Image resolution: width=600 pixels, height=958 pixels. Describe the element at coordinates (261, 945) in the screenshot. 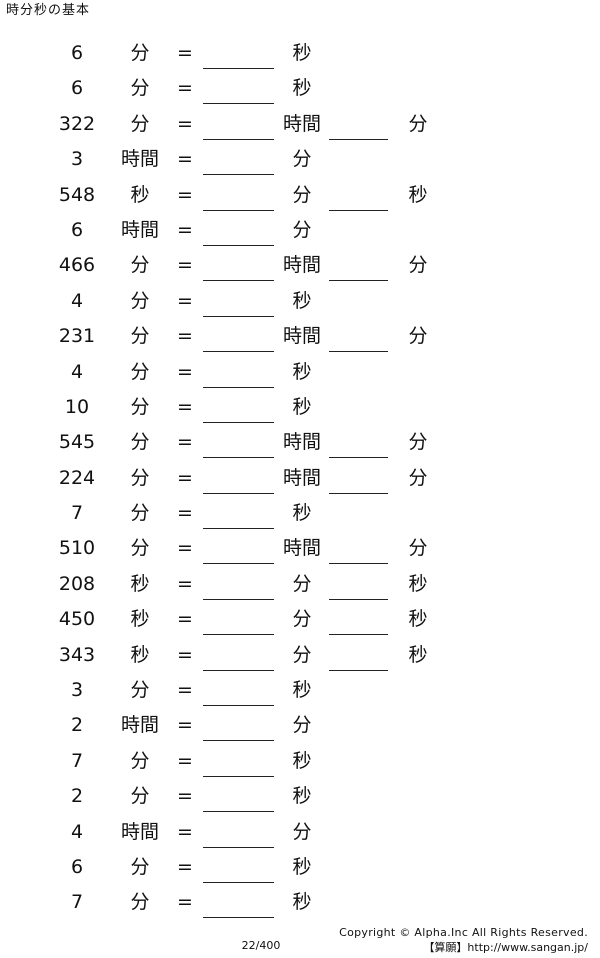

I see `page-number: 22/400` at that location.